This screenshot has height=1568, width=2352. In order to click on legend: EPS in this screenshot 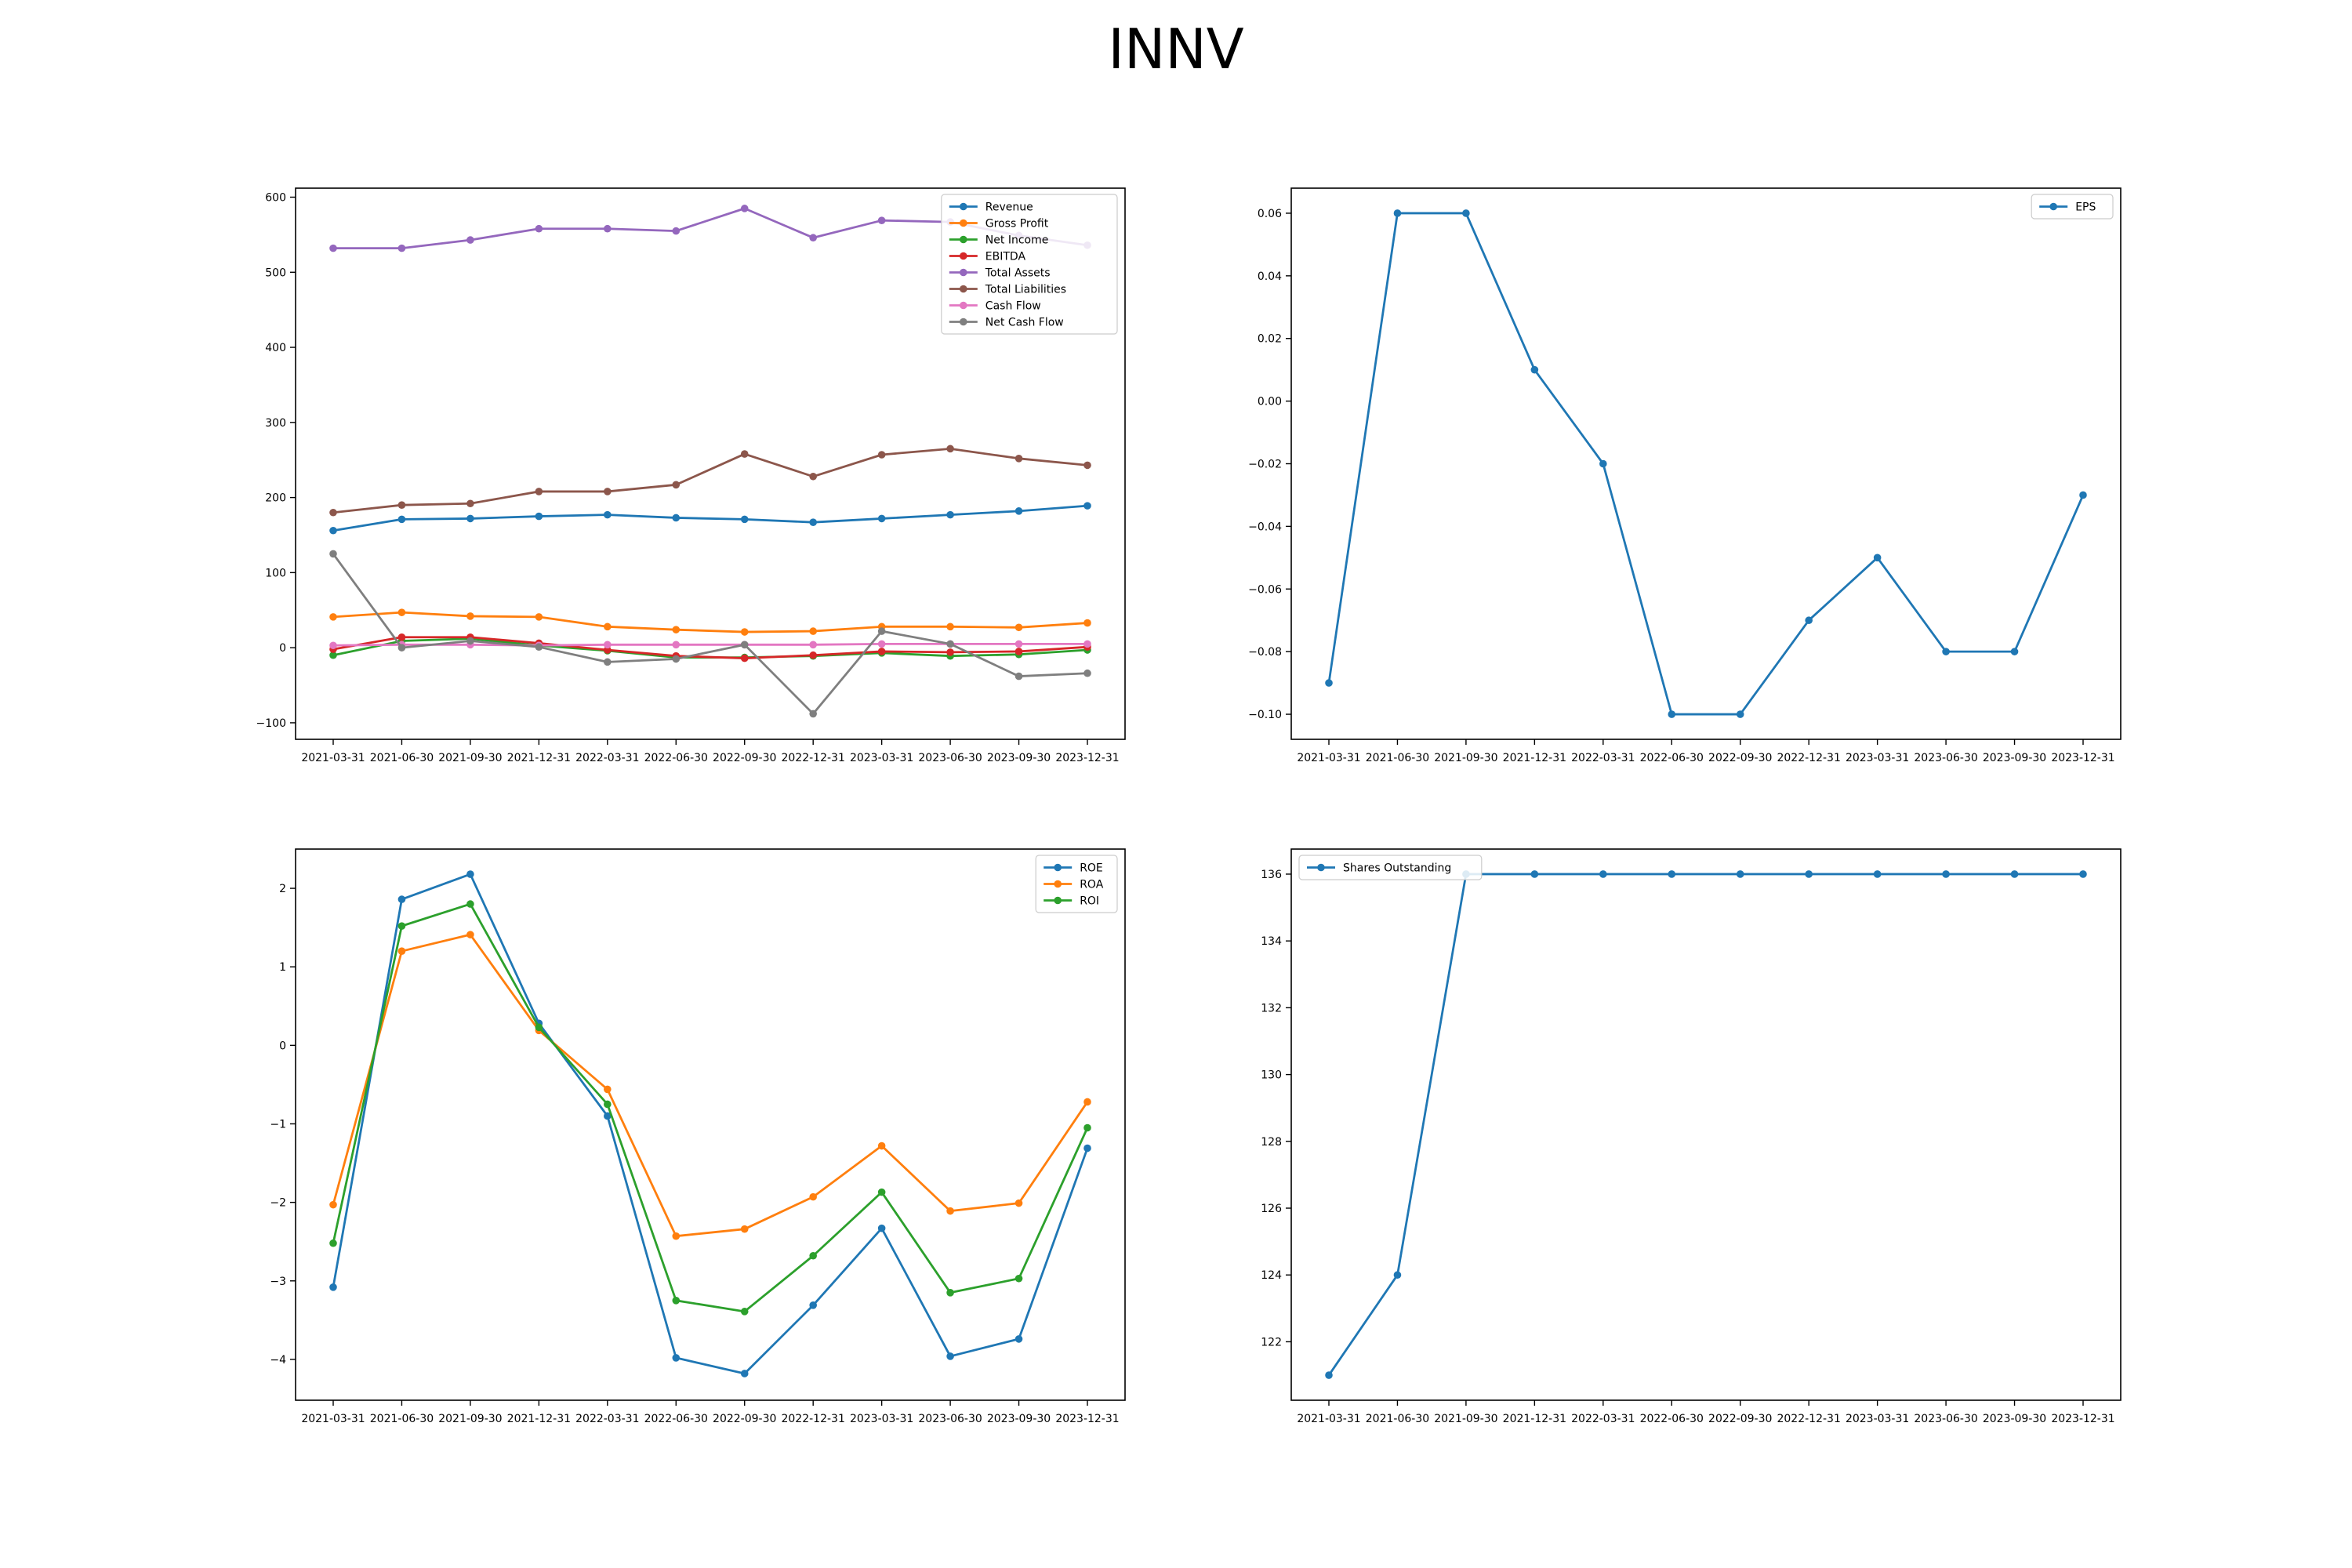, I will do `click(2072, 207)`.